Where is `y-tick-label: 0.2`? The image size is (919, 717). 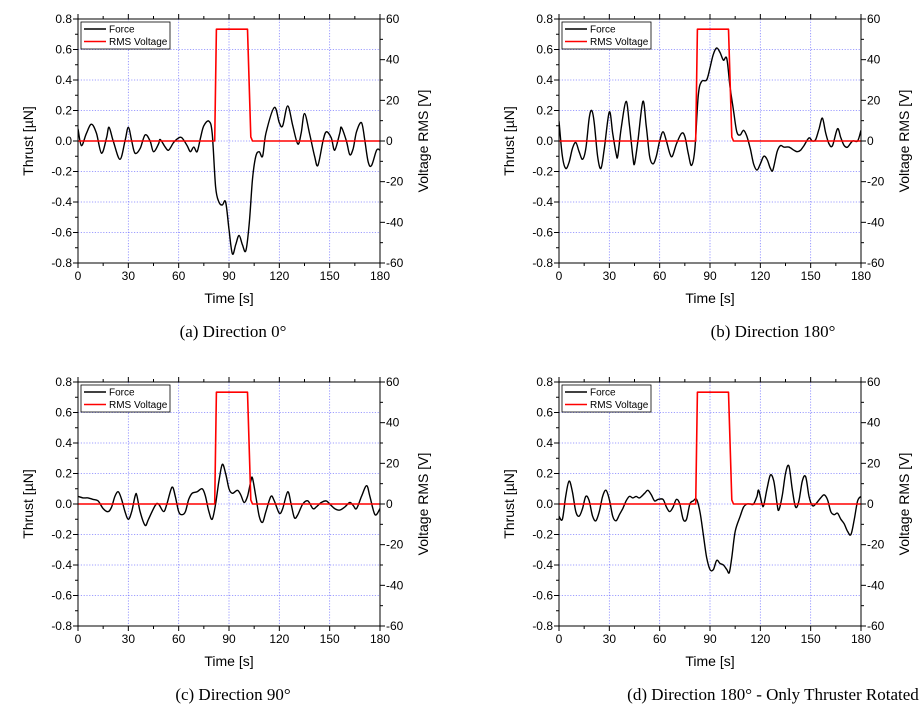 y-tick-label: 0.2 is located at coordinates (544, 111).